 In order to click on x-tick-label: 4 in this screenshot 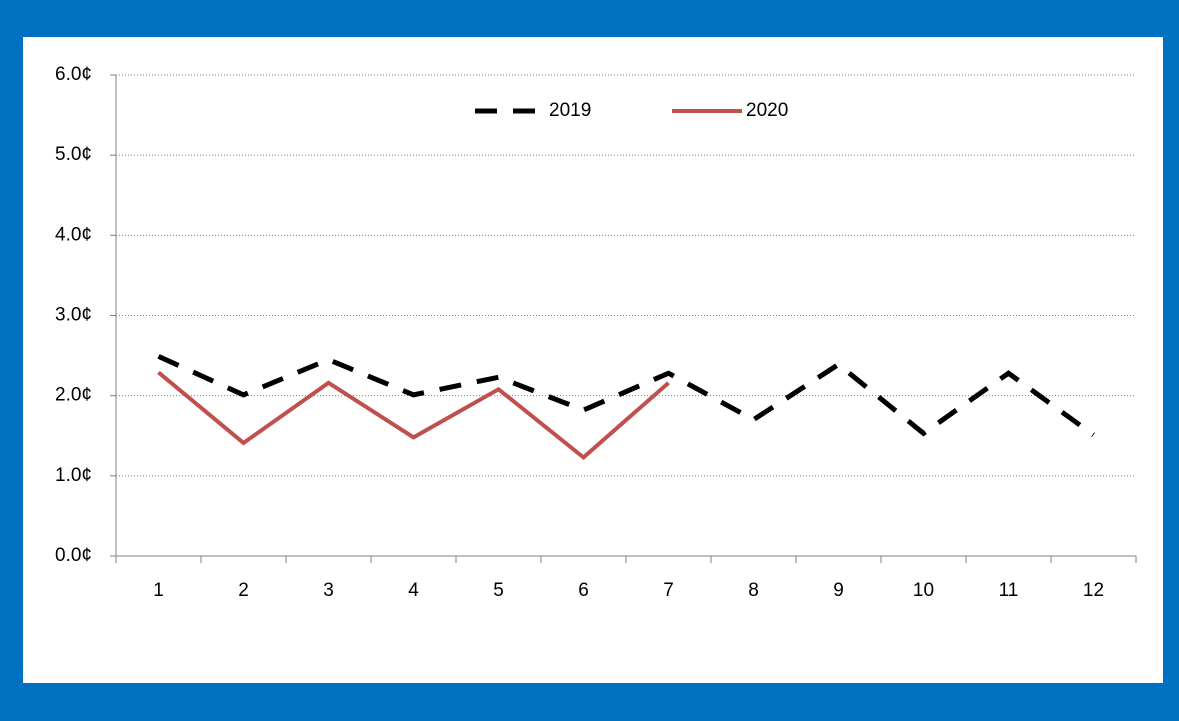, I will do `click(413, 590)`.